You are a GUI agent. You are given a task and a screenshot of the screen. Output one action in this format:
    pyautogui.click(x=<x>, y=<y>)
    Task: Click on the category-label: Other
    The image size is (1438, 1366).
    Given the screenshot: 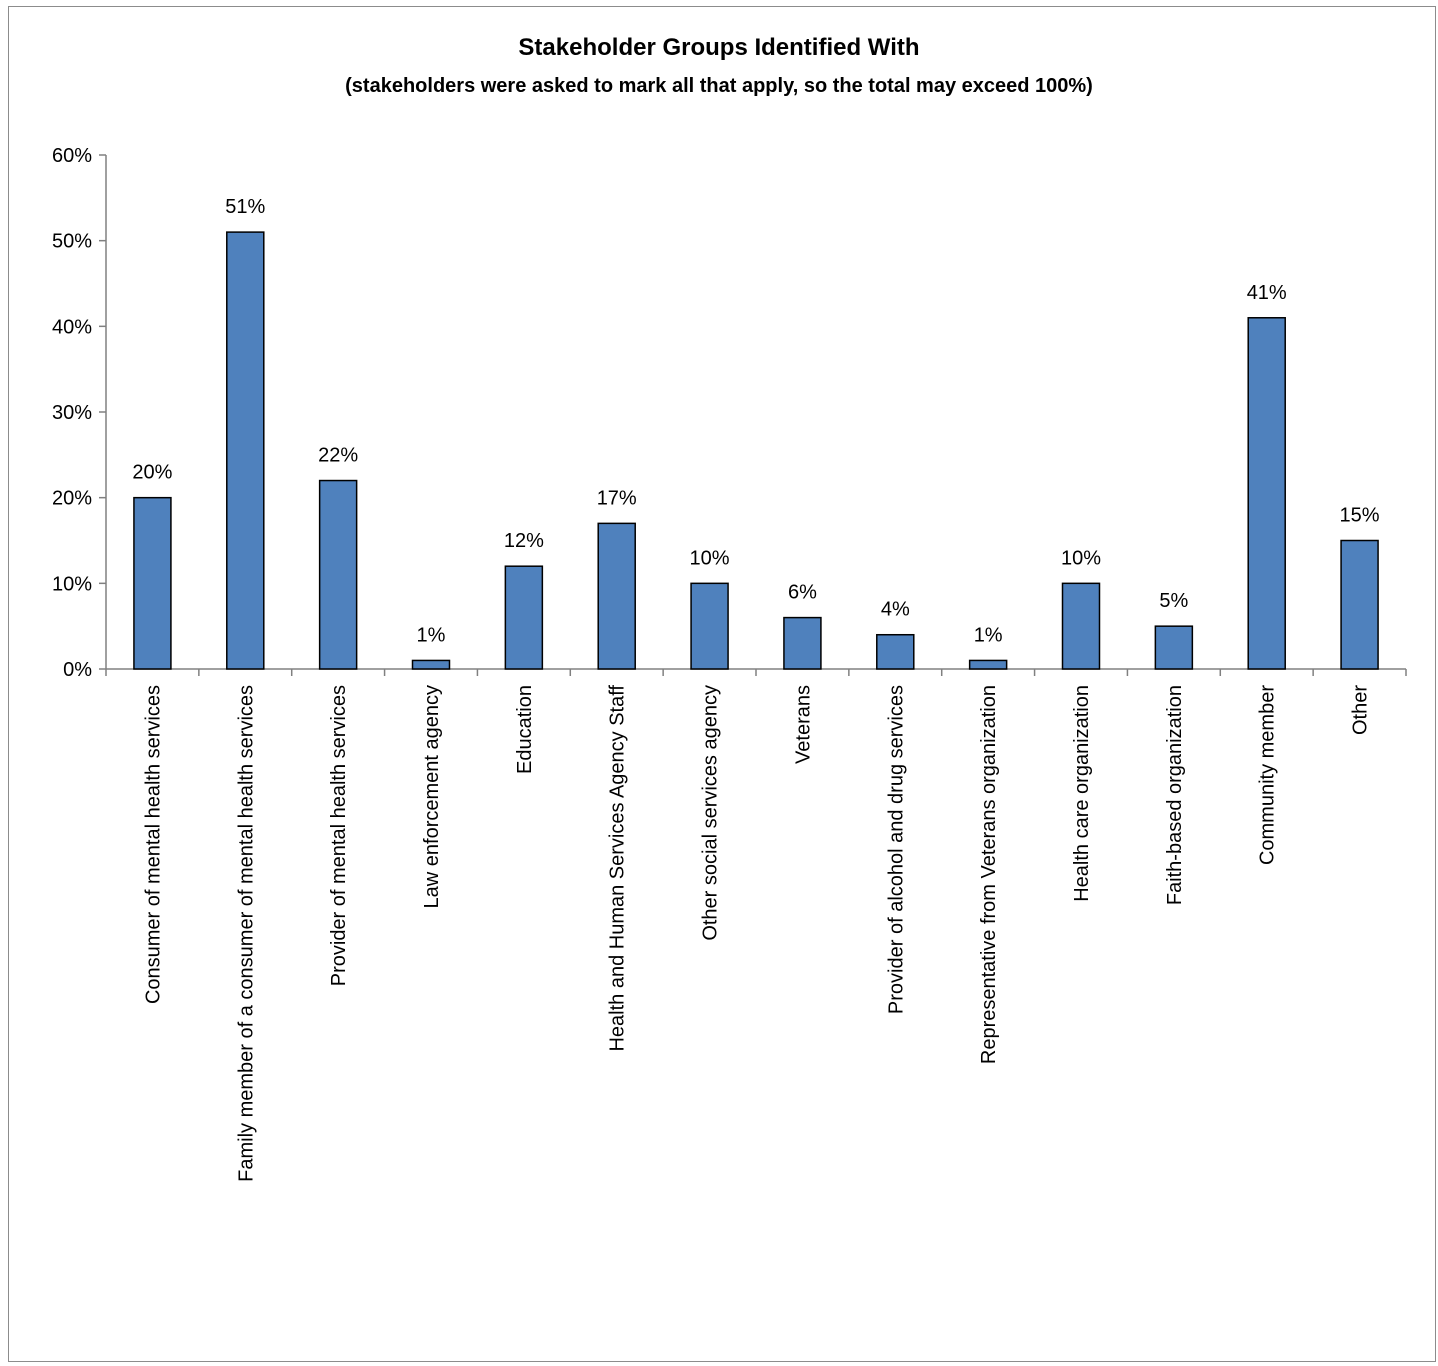 What is the action you would take?
    pyautogui.click(x=1361, y=710)
    